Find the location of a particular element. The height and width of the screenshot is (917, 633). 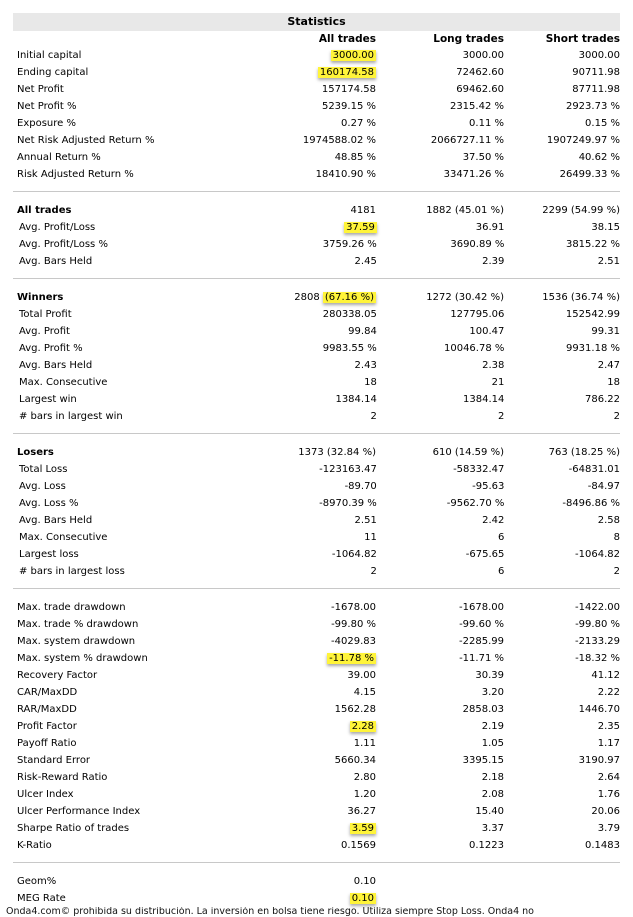

stat-row-total-loss: Total Loss -123163.47 -58332.47 -64831.01 is located at coordinates (316, 469).